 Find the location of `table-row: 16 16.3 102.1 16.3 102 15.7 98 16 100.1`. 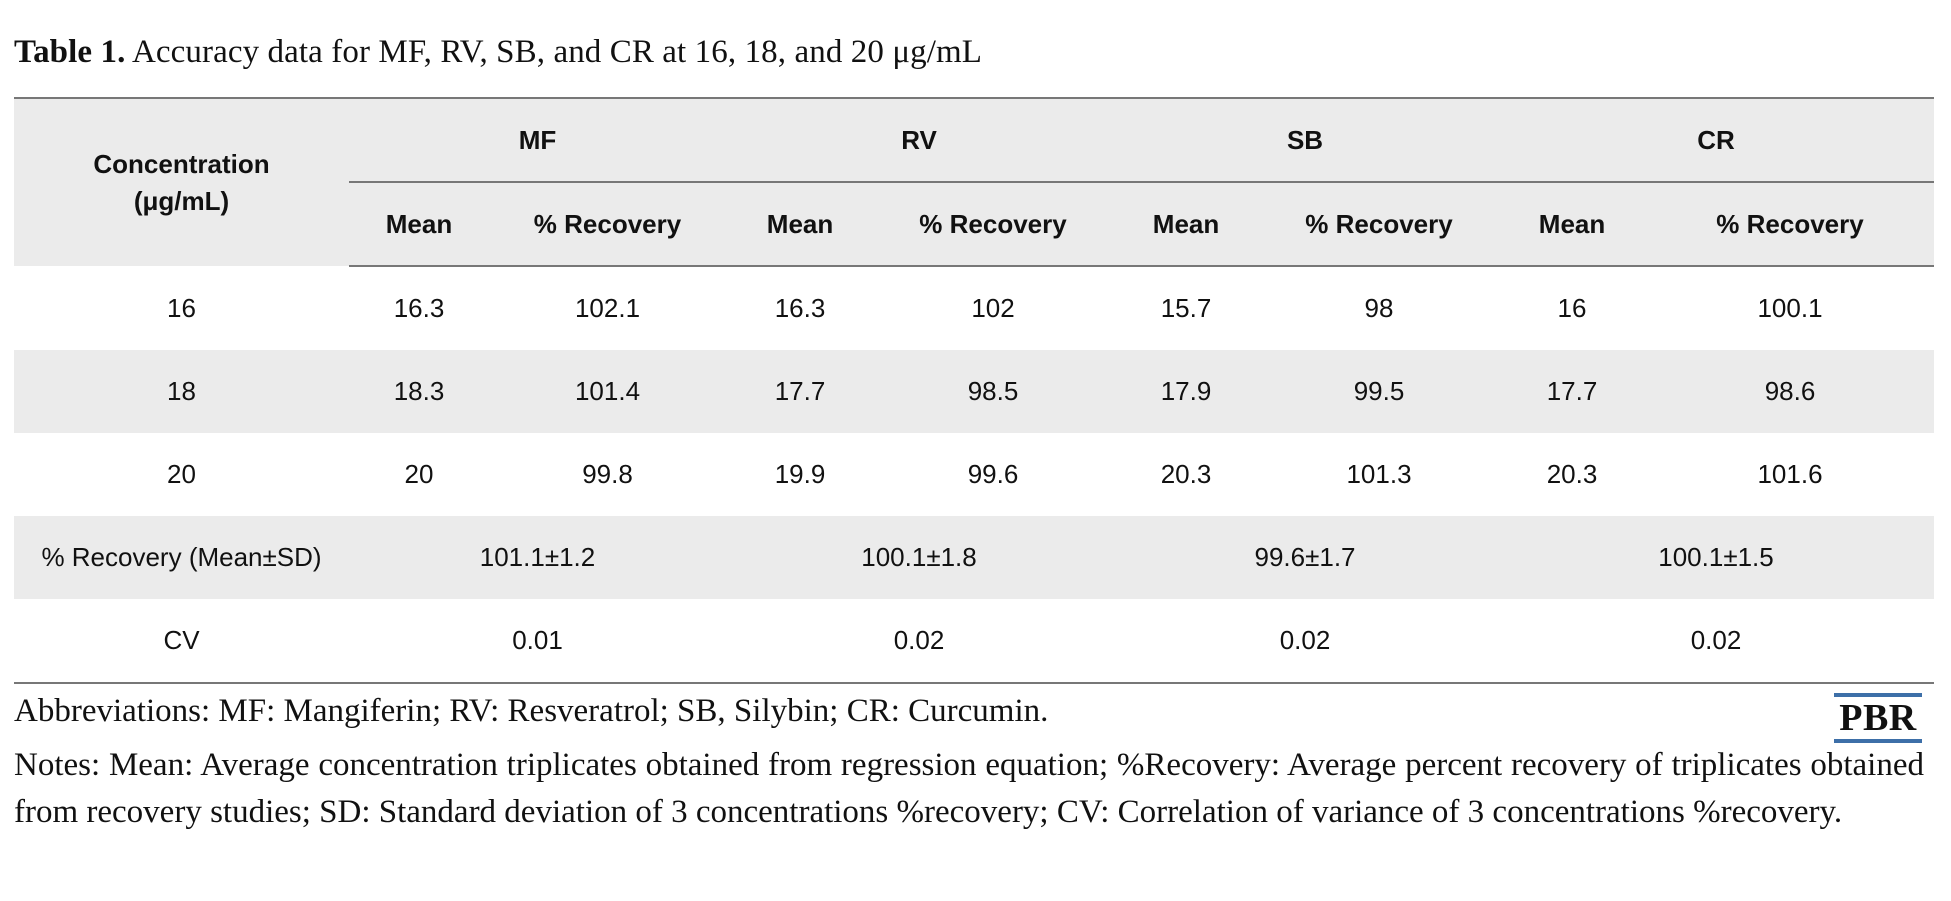

table-row: 16 16.3 102.1 16.3 102 15.7 98 16 100.1 is located at coordinates (974, 308).